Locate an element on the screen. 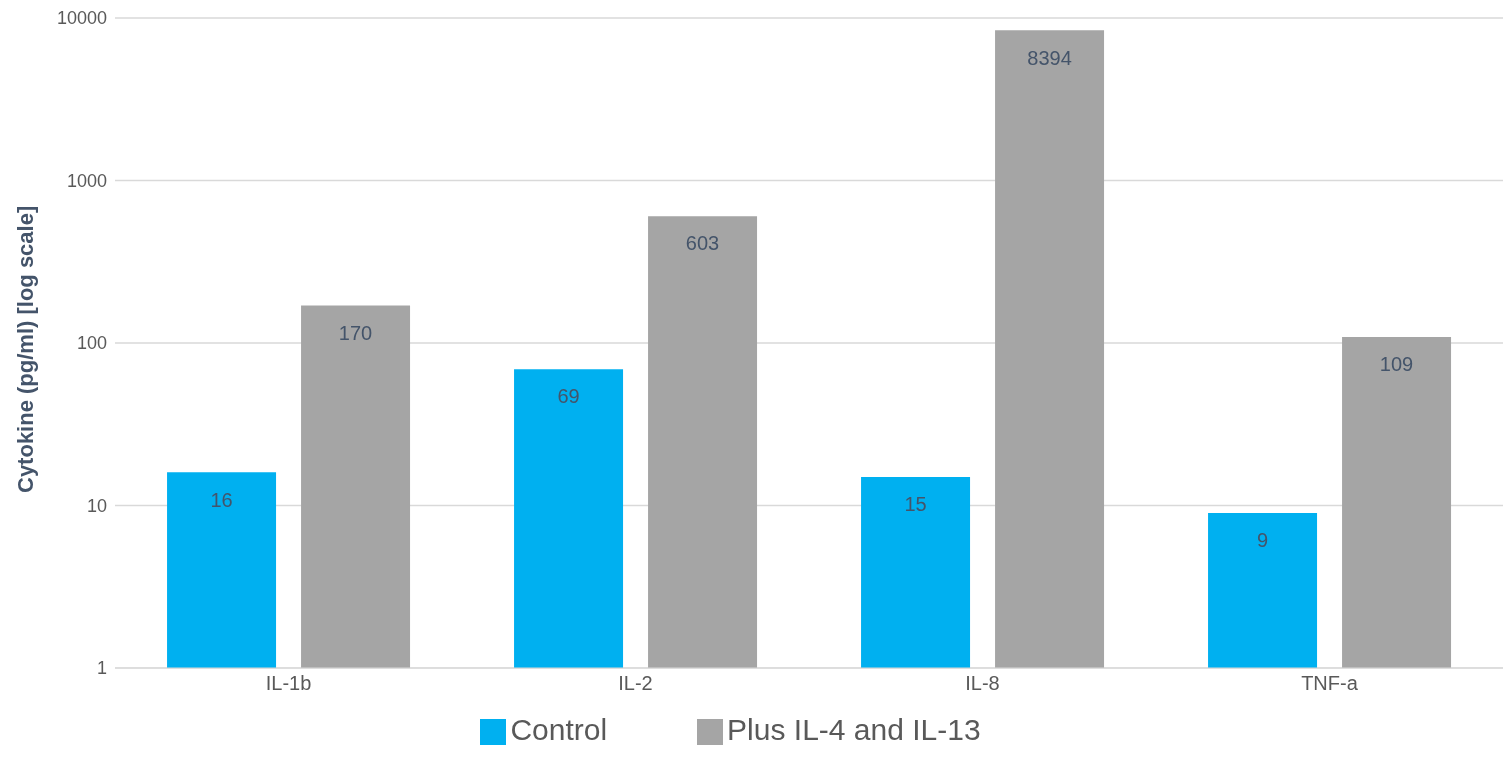 The width and height of the screenshot is (1511, 776). y-tick-label: 1 is located at coordinates (101, 668).